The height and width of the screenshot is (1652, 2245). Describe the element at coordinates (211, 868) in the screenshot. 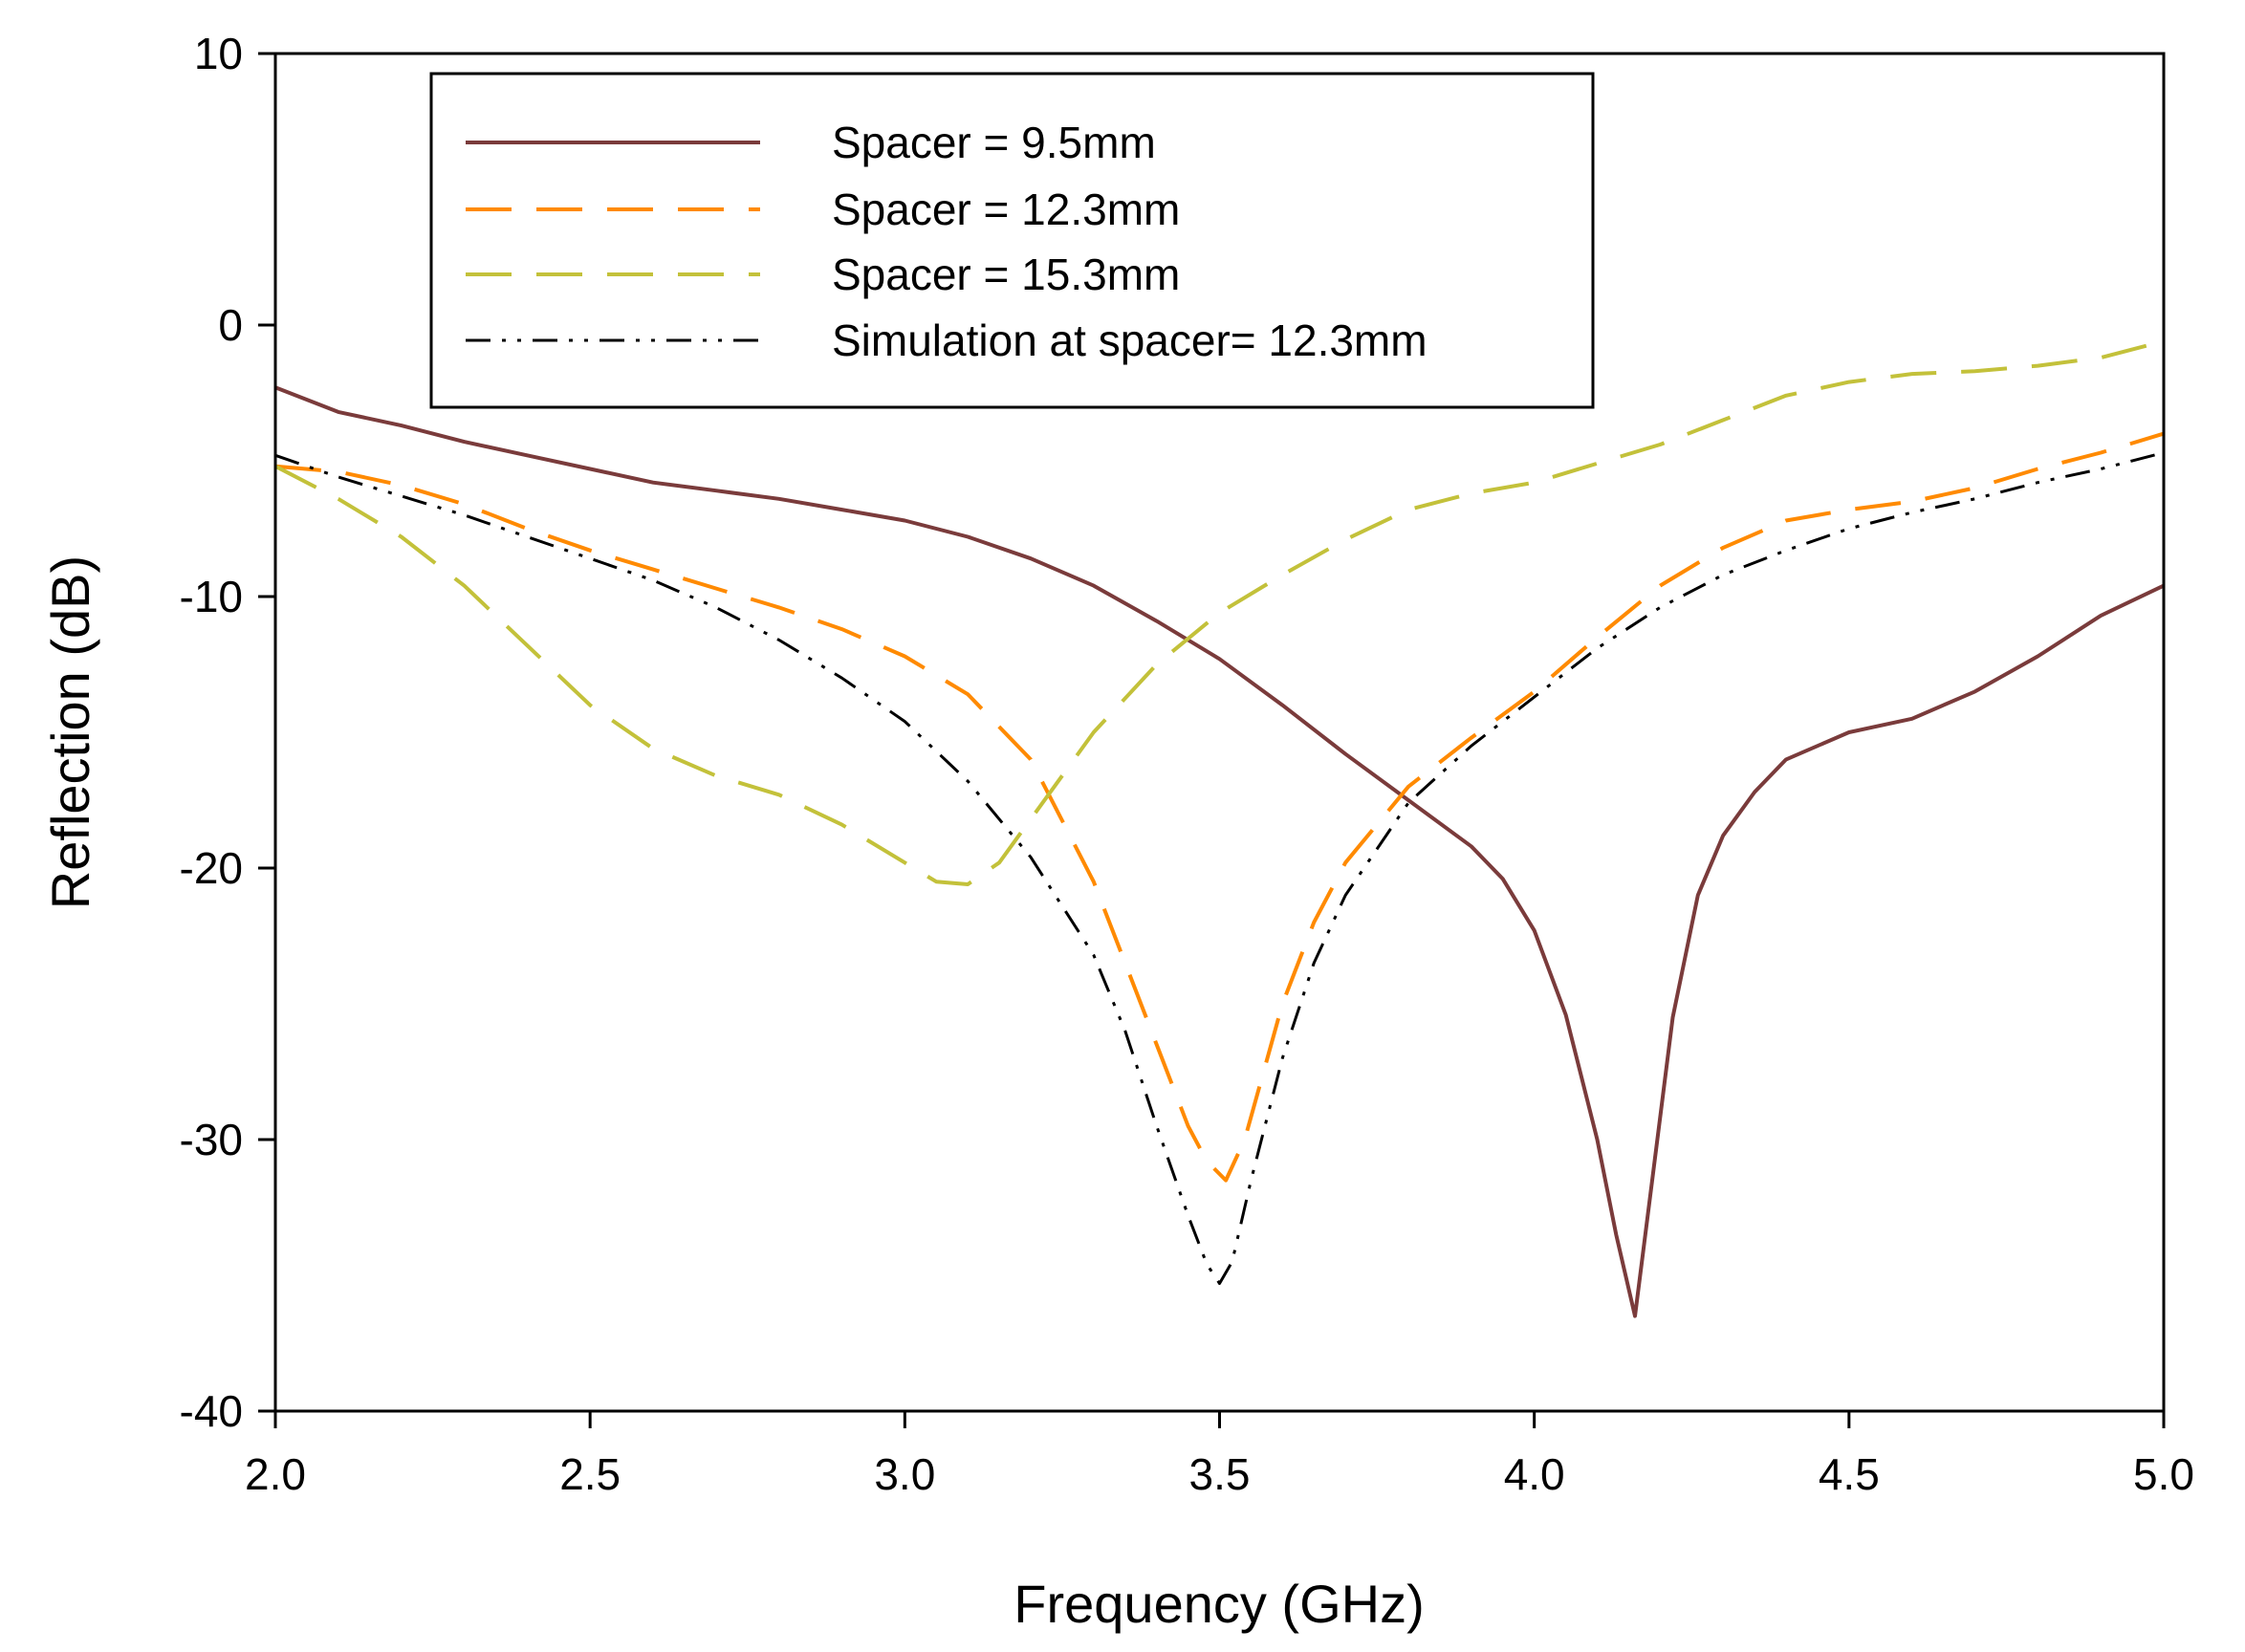

I see `y-tick-label: -20` at that location.